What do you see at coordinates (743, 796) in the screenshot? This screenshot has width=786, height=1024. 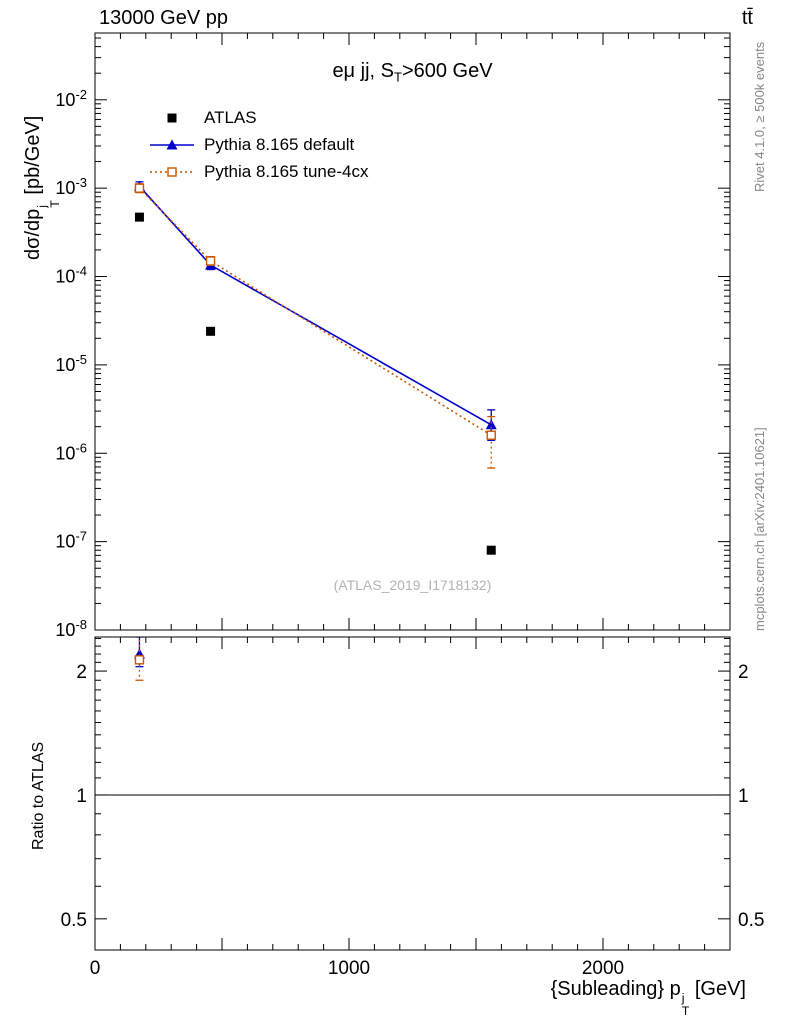 I see `ratio-tick-label-right: 1` at bounding box center [743, 796].